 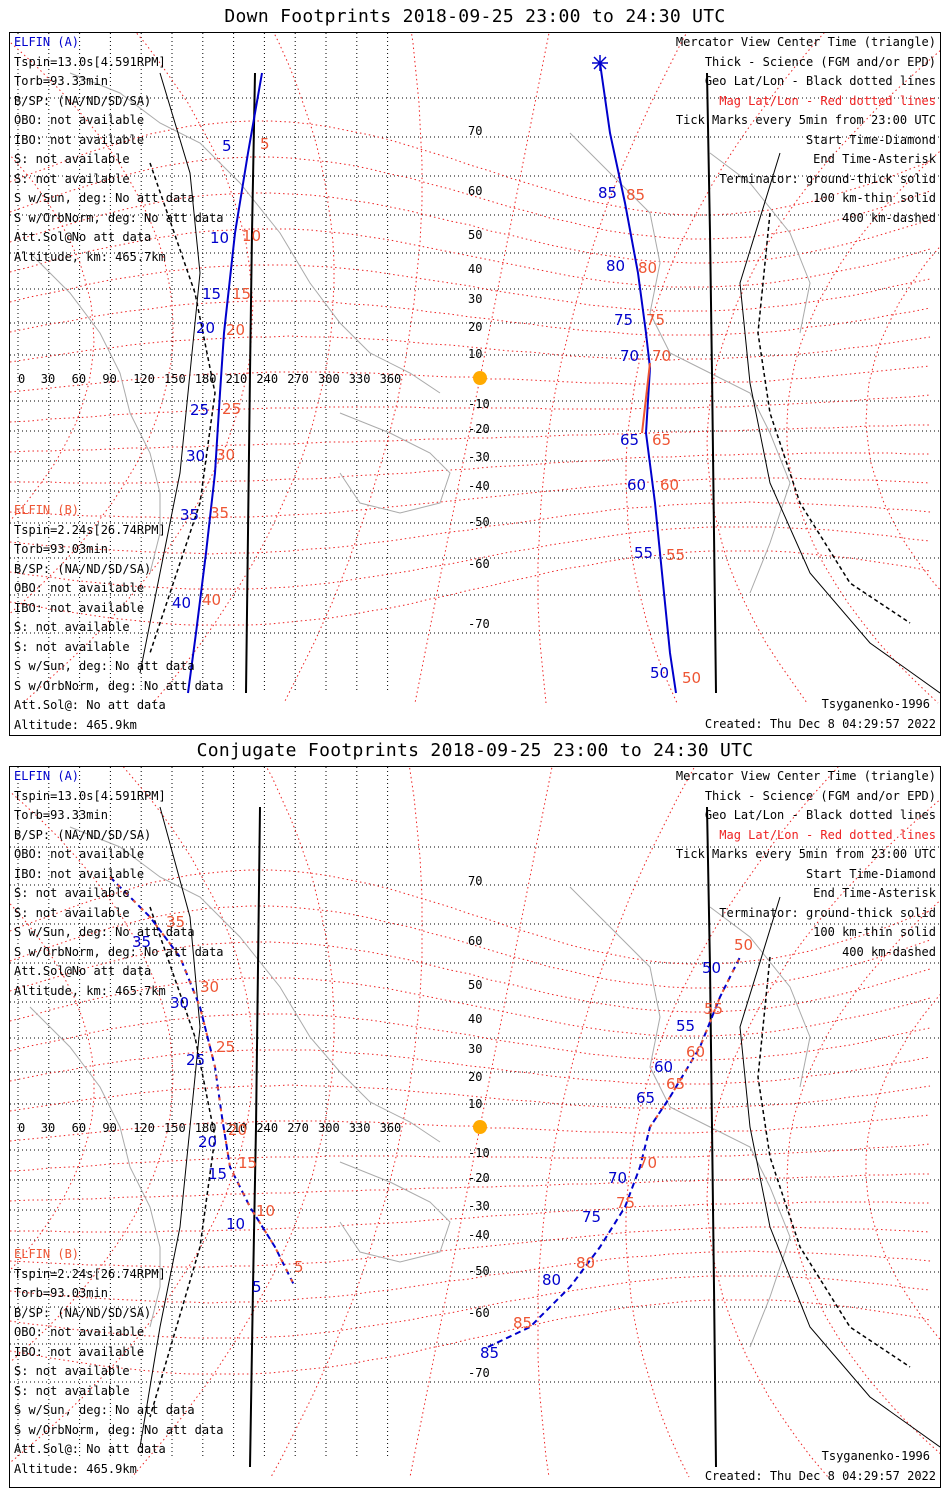 I want to click on elfin-b-tick-label: 40, so click(x=211, y=600).